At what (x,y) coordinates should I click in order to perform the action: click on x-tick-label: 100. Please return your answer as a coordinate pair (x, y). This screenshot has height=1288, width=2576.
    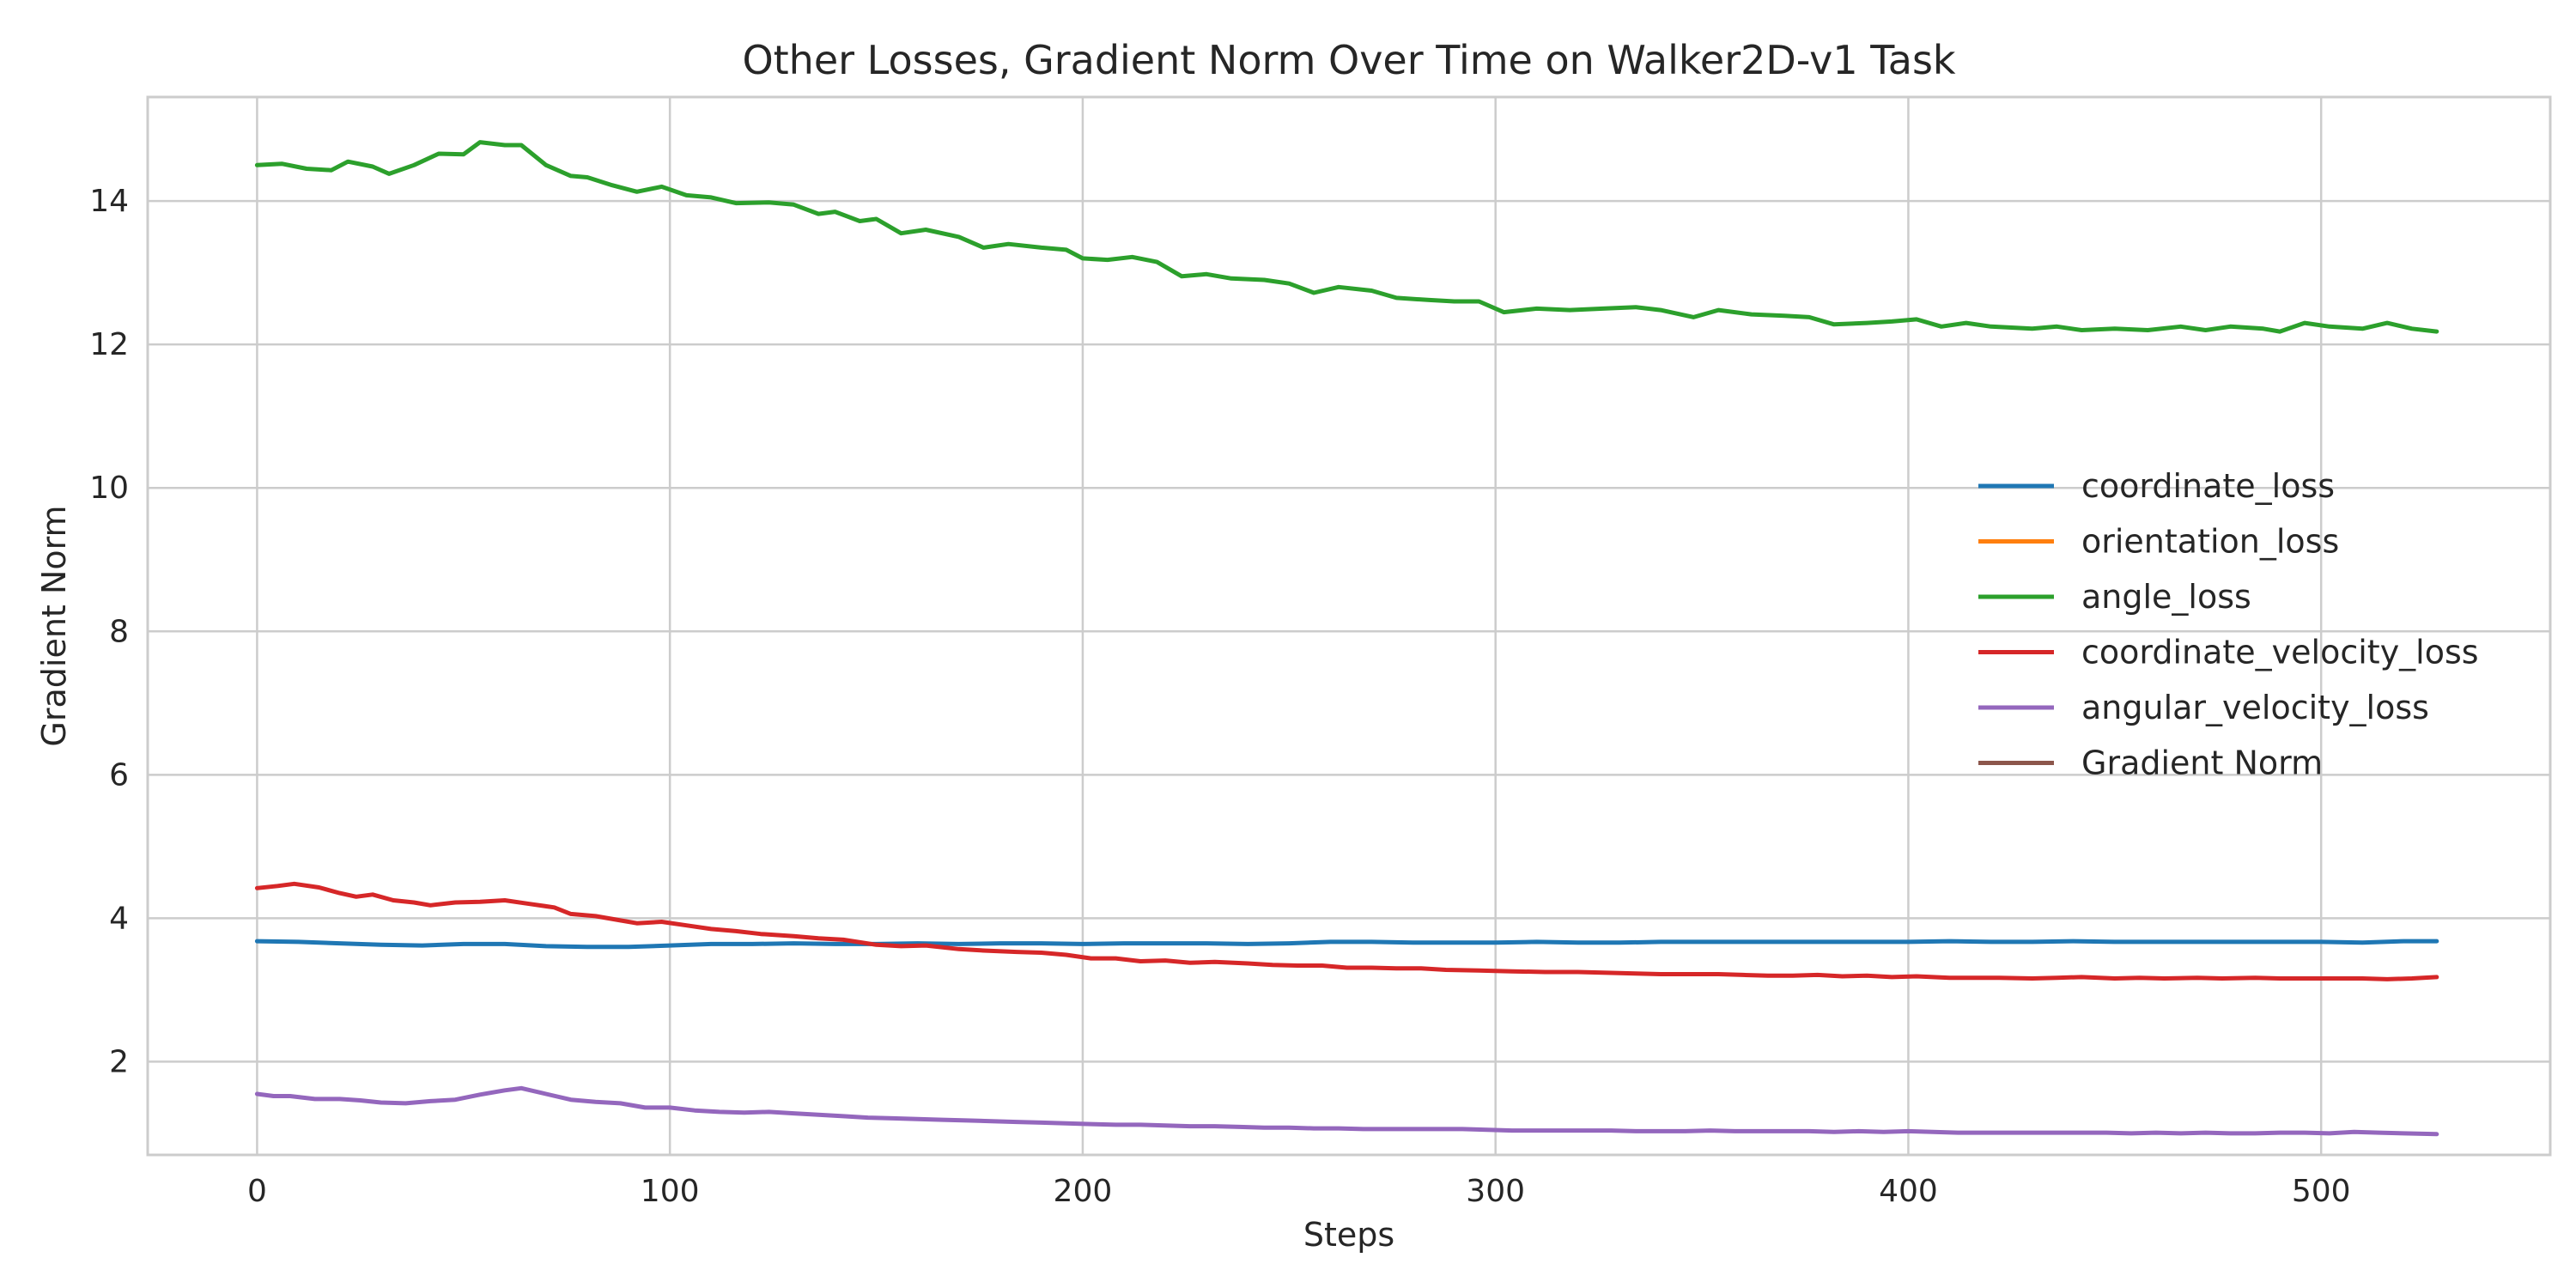
    Looking at the image, I should click on (671, 1191).